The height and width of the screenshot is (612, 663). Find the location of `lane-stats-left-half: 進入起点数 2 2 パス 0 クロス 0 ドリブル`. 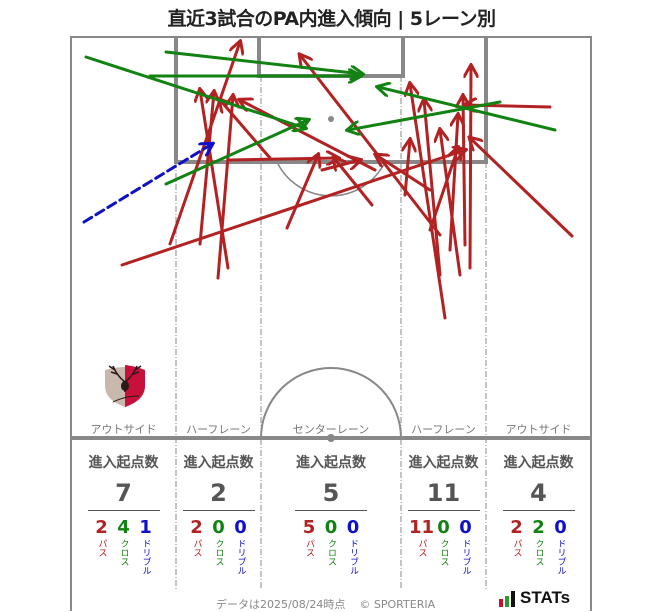

lane-stats-left-half: 進入起点数 2 2 パス 0 クロス 0 ドリブル is located at coordinates (218, 513).